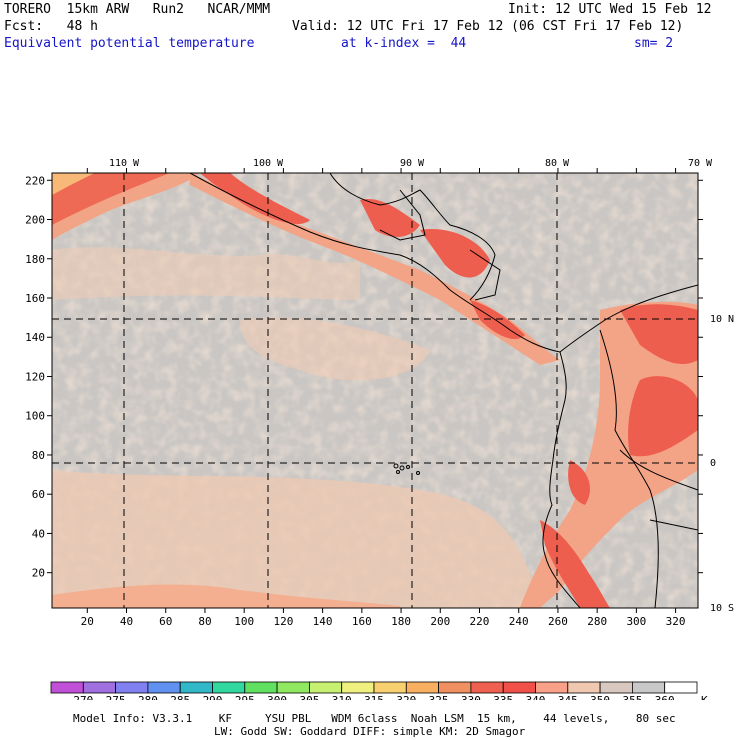 This screenshot has height=740, width=740. I want to click on lat-label-0: 0, so click(713, 463).